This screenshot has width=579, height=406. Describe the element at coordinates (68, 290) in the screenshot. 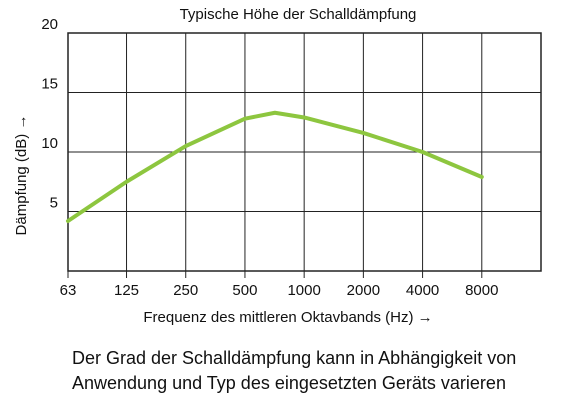

I see `x-tick-label: 63` at that location.